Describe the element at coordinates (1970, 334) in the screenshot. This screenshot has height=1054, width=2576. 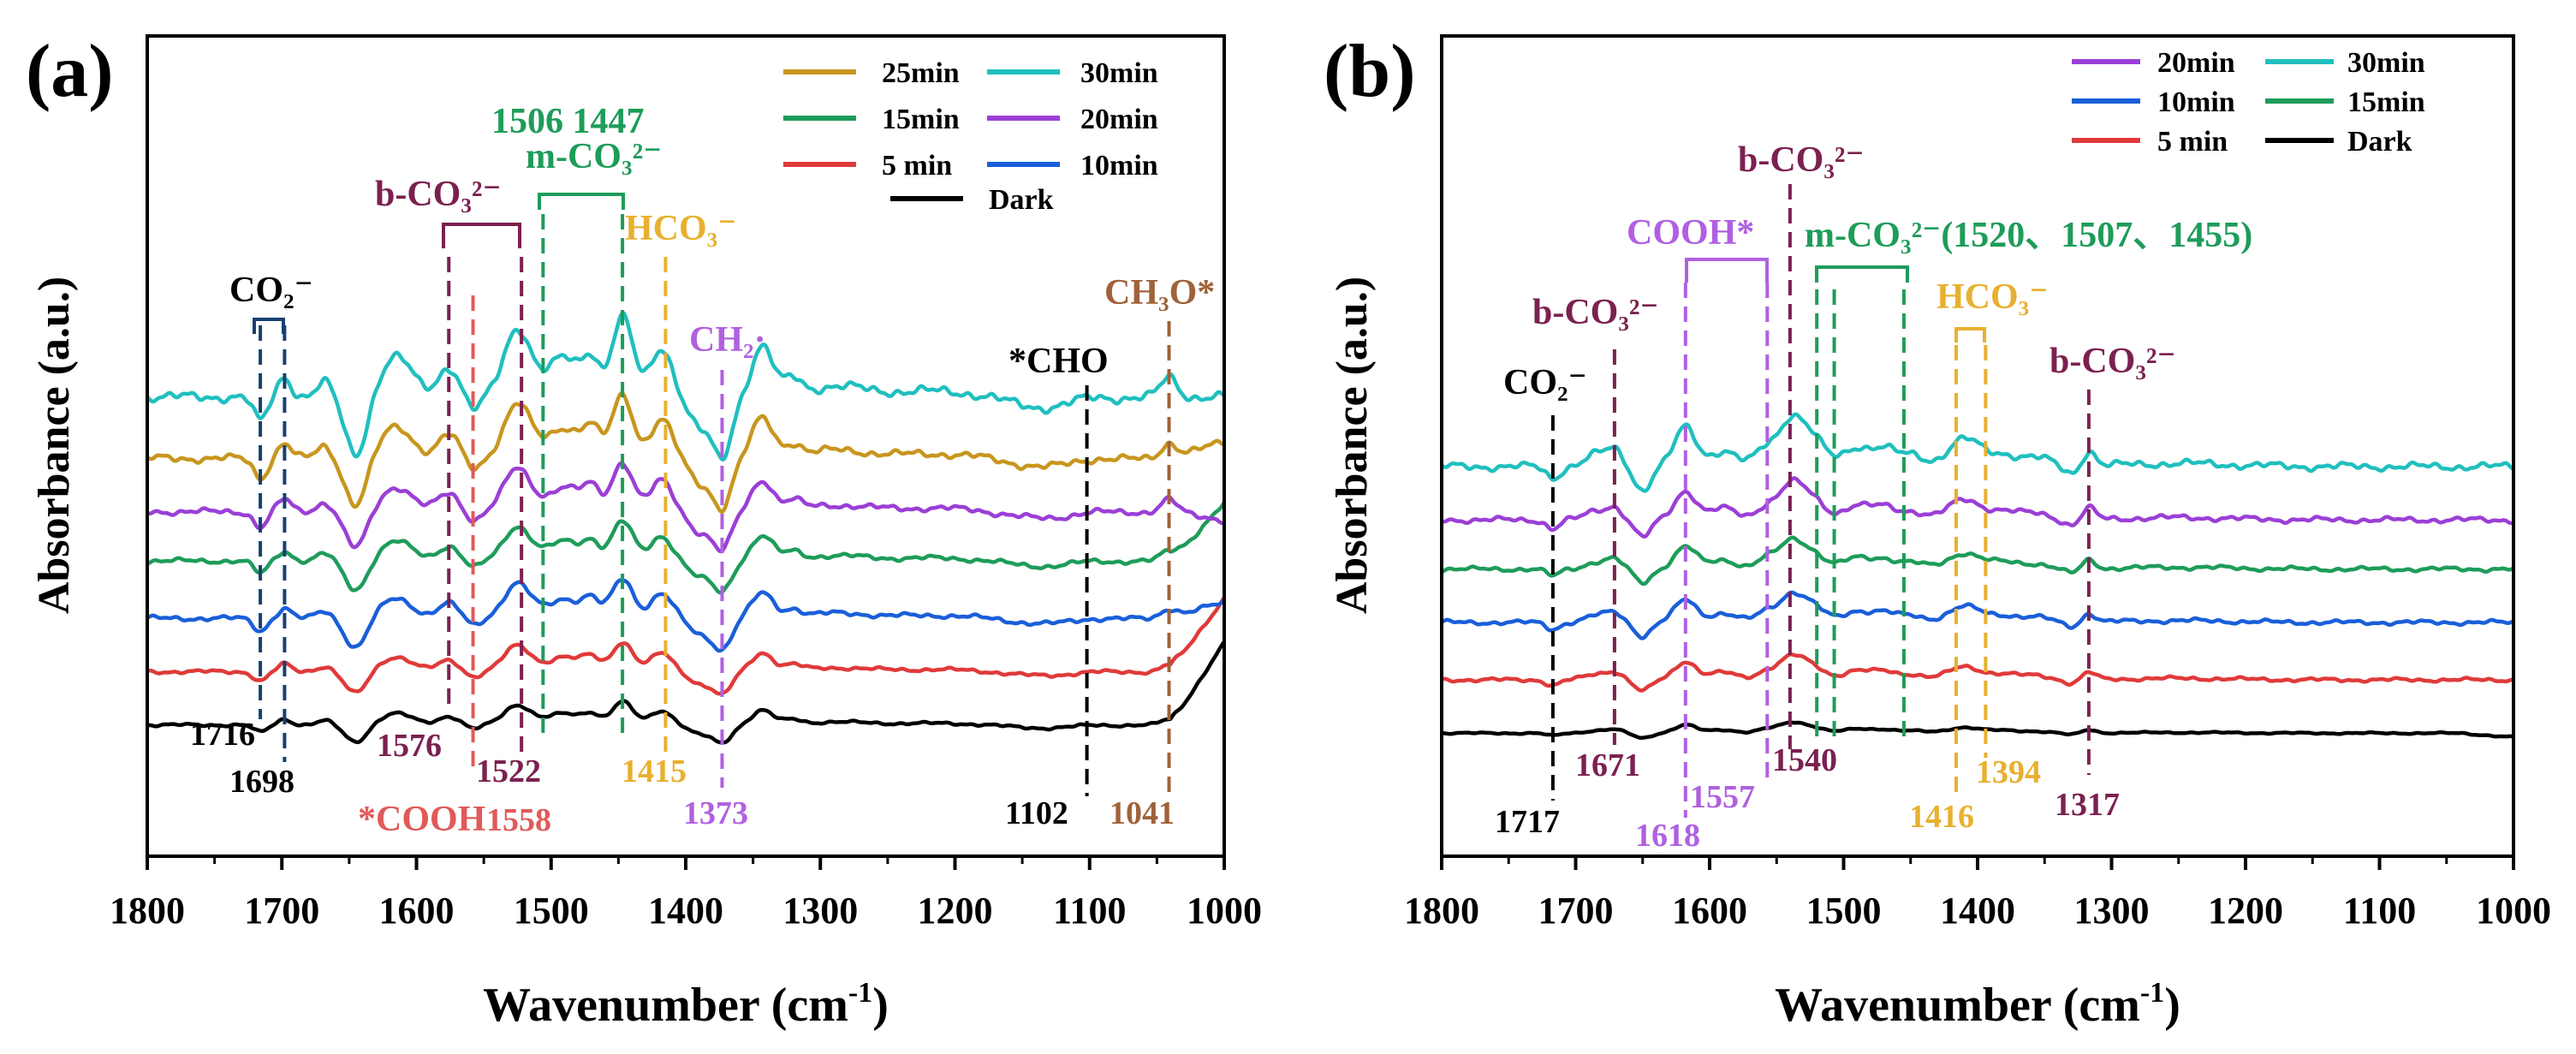
I see `bracket-hco3-b` at that location.